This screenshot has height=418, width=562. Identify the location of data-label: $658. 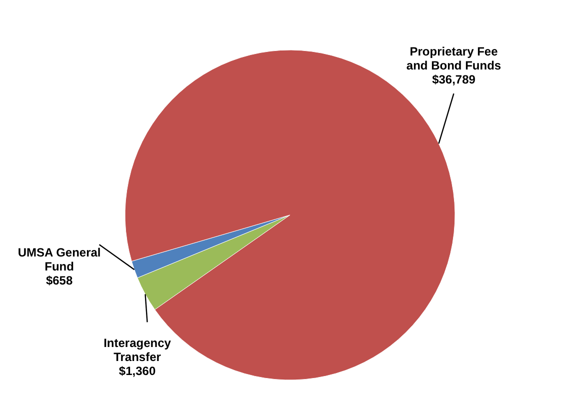
(59, 281).